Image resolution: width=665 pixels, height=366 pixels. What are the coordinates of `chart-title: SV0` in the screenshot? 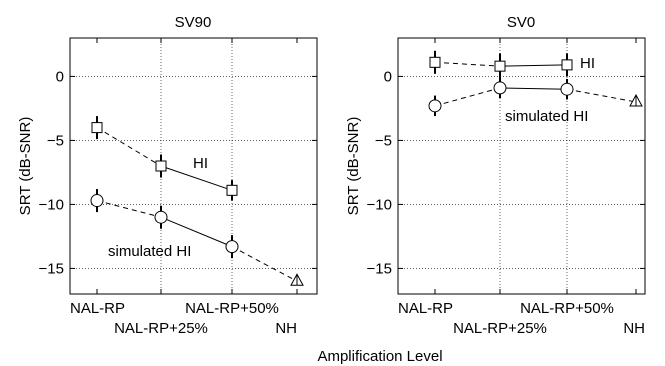 It's located at (521, 22).